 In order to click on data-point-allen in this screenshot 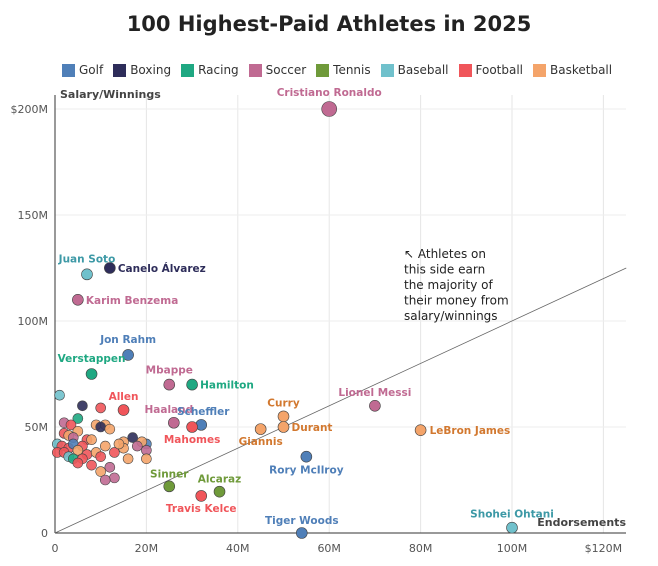, I will do `click(123, 410)`.